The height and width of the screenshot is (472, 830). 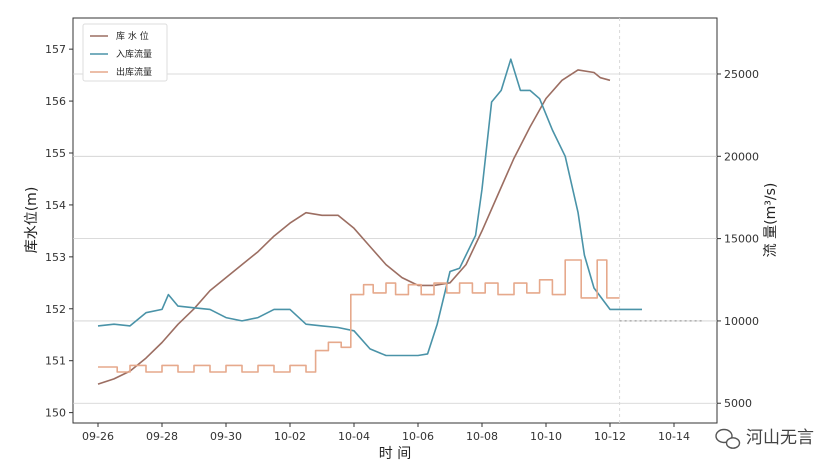 I want to click on x-tick-label: 10-08, so click(x=482, y=436).